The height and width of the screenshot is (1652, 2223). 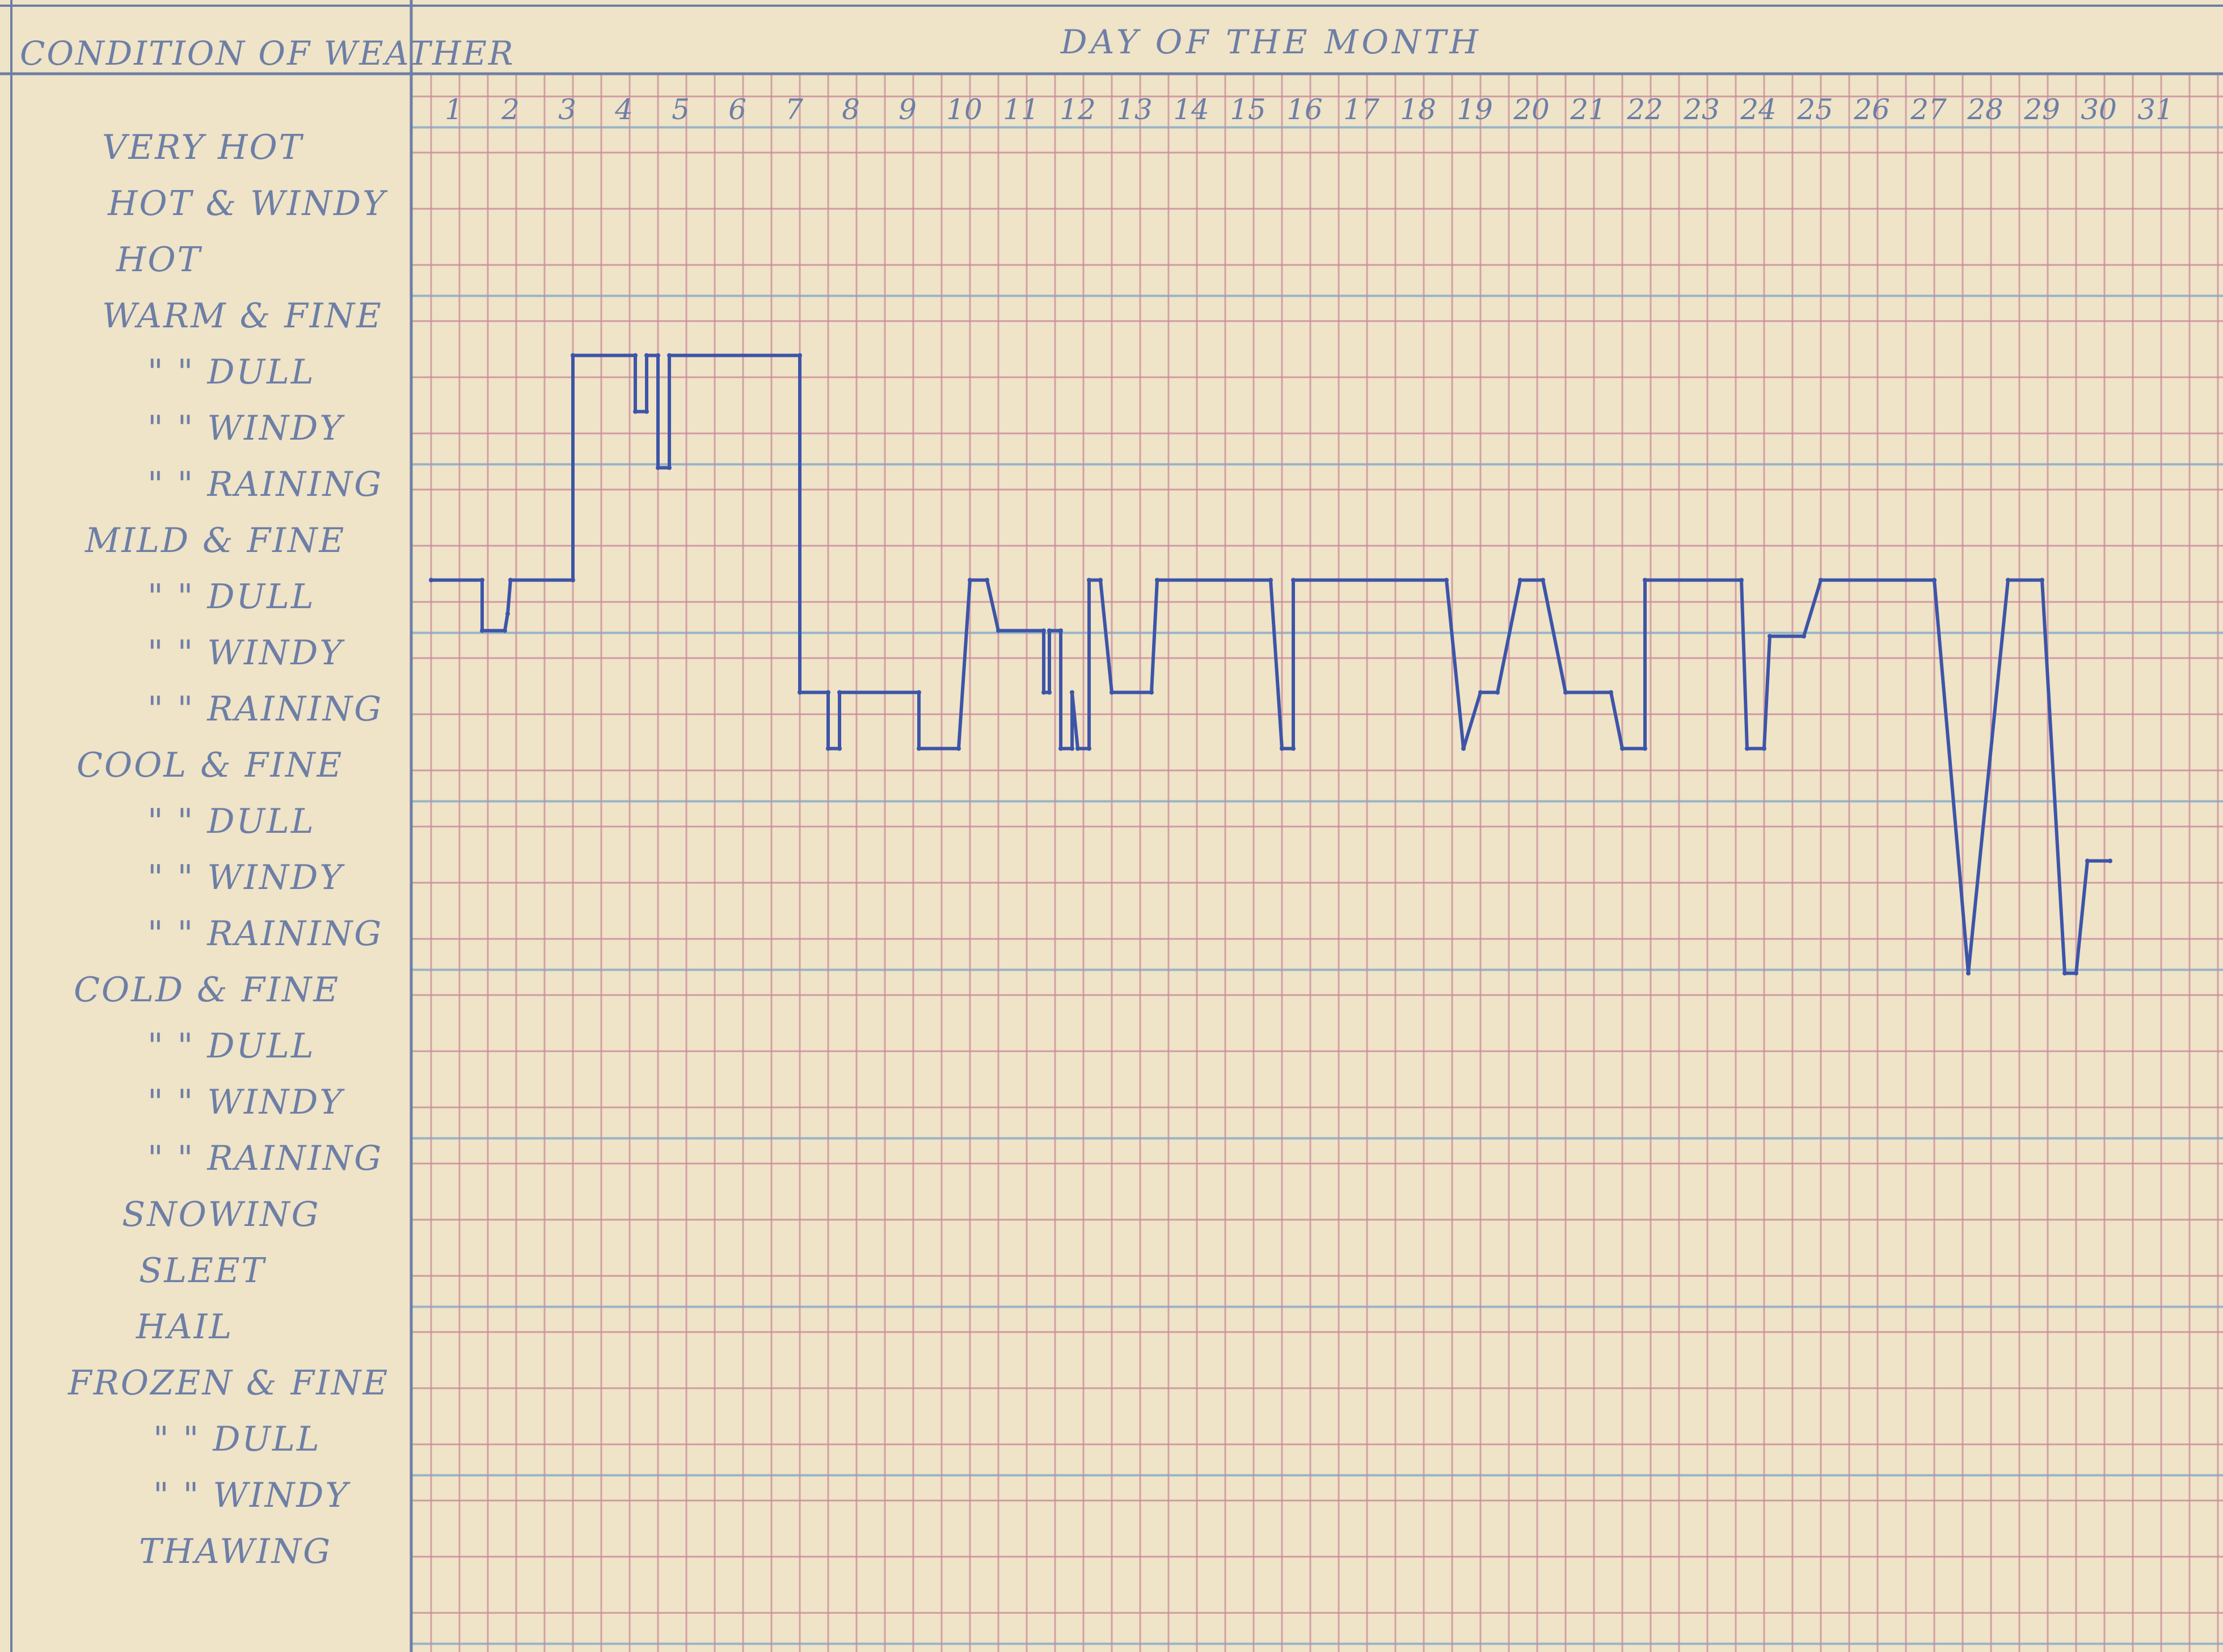 I want to click on condition-label: THAWING, so click(x=235, y=1551).